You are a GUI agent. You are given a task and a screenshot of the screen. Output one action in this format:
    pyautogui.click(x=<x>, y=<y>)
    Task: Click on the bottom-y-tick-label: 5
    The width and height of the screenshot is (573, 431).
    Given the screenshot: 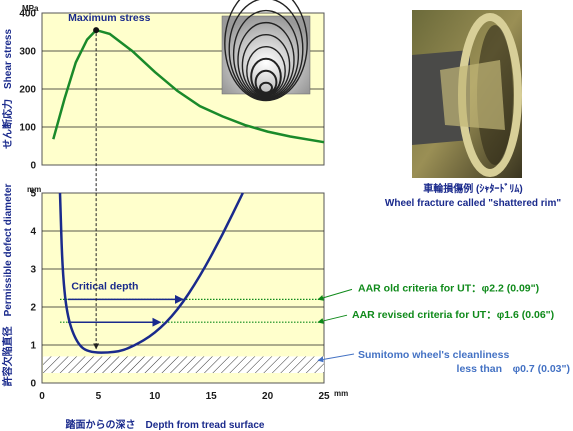 What is the action you would take?
    pyautogui.click(x=33, y=194)
    